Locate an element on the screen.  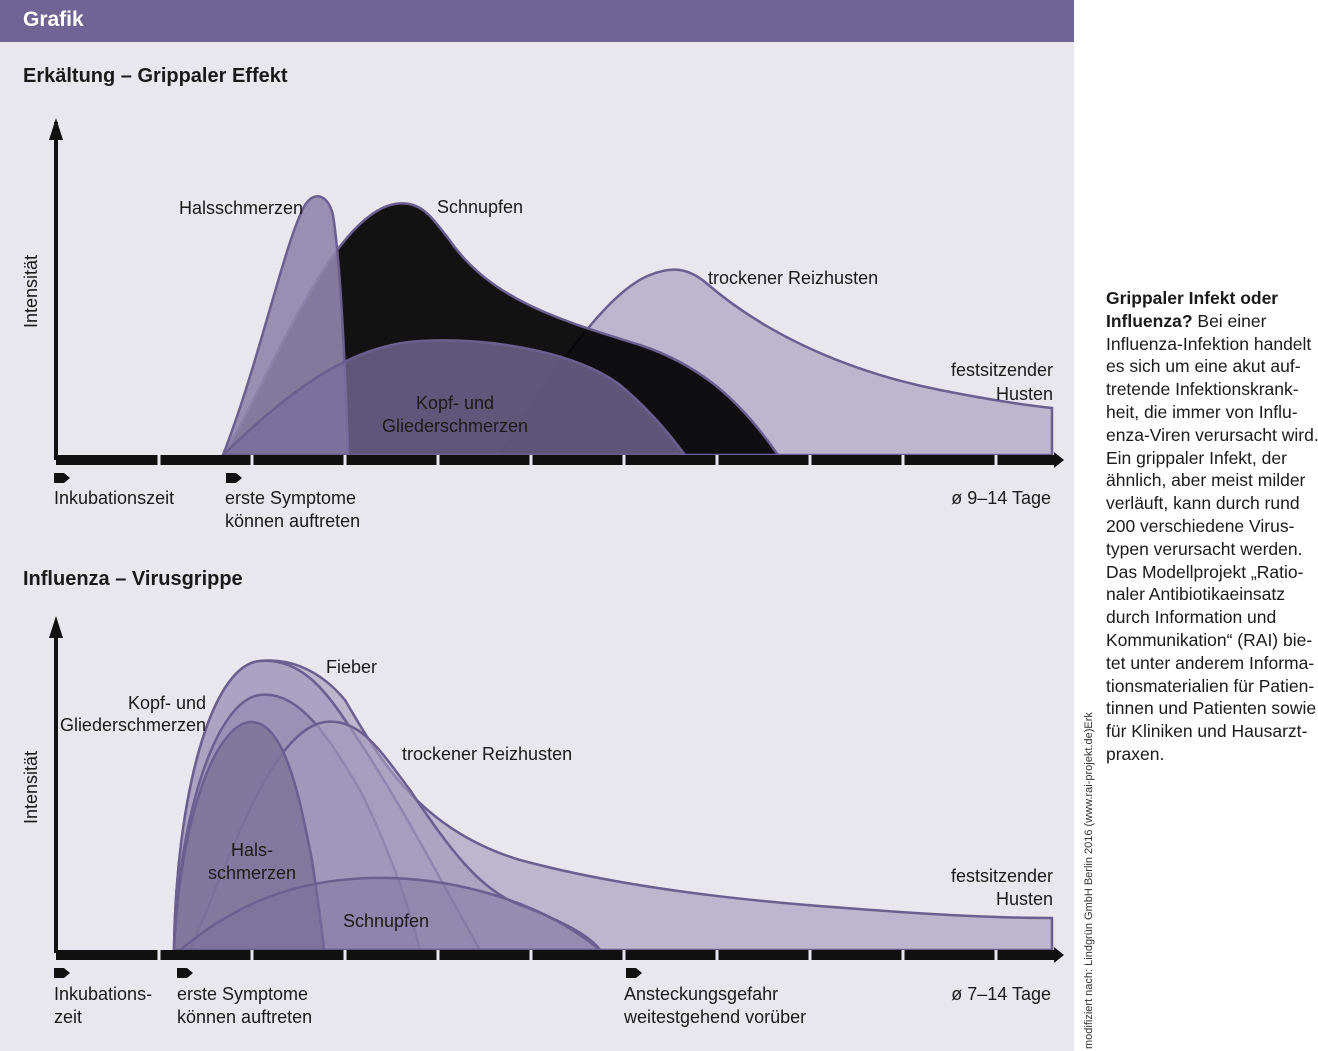
header-title: Grafik is located at coordinates (53, 19).